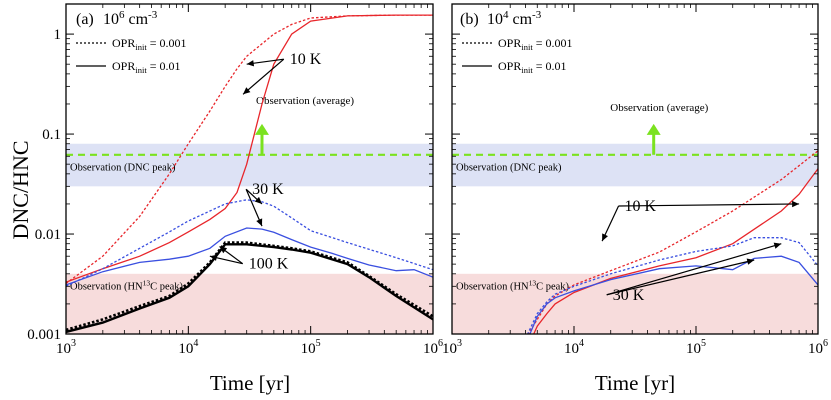 The width and height of the screenshot is (831, 400). Describe the element at coordinates (85, 19) in the screenshot. I see `panel-a-letter: (a)` at that location.